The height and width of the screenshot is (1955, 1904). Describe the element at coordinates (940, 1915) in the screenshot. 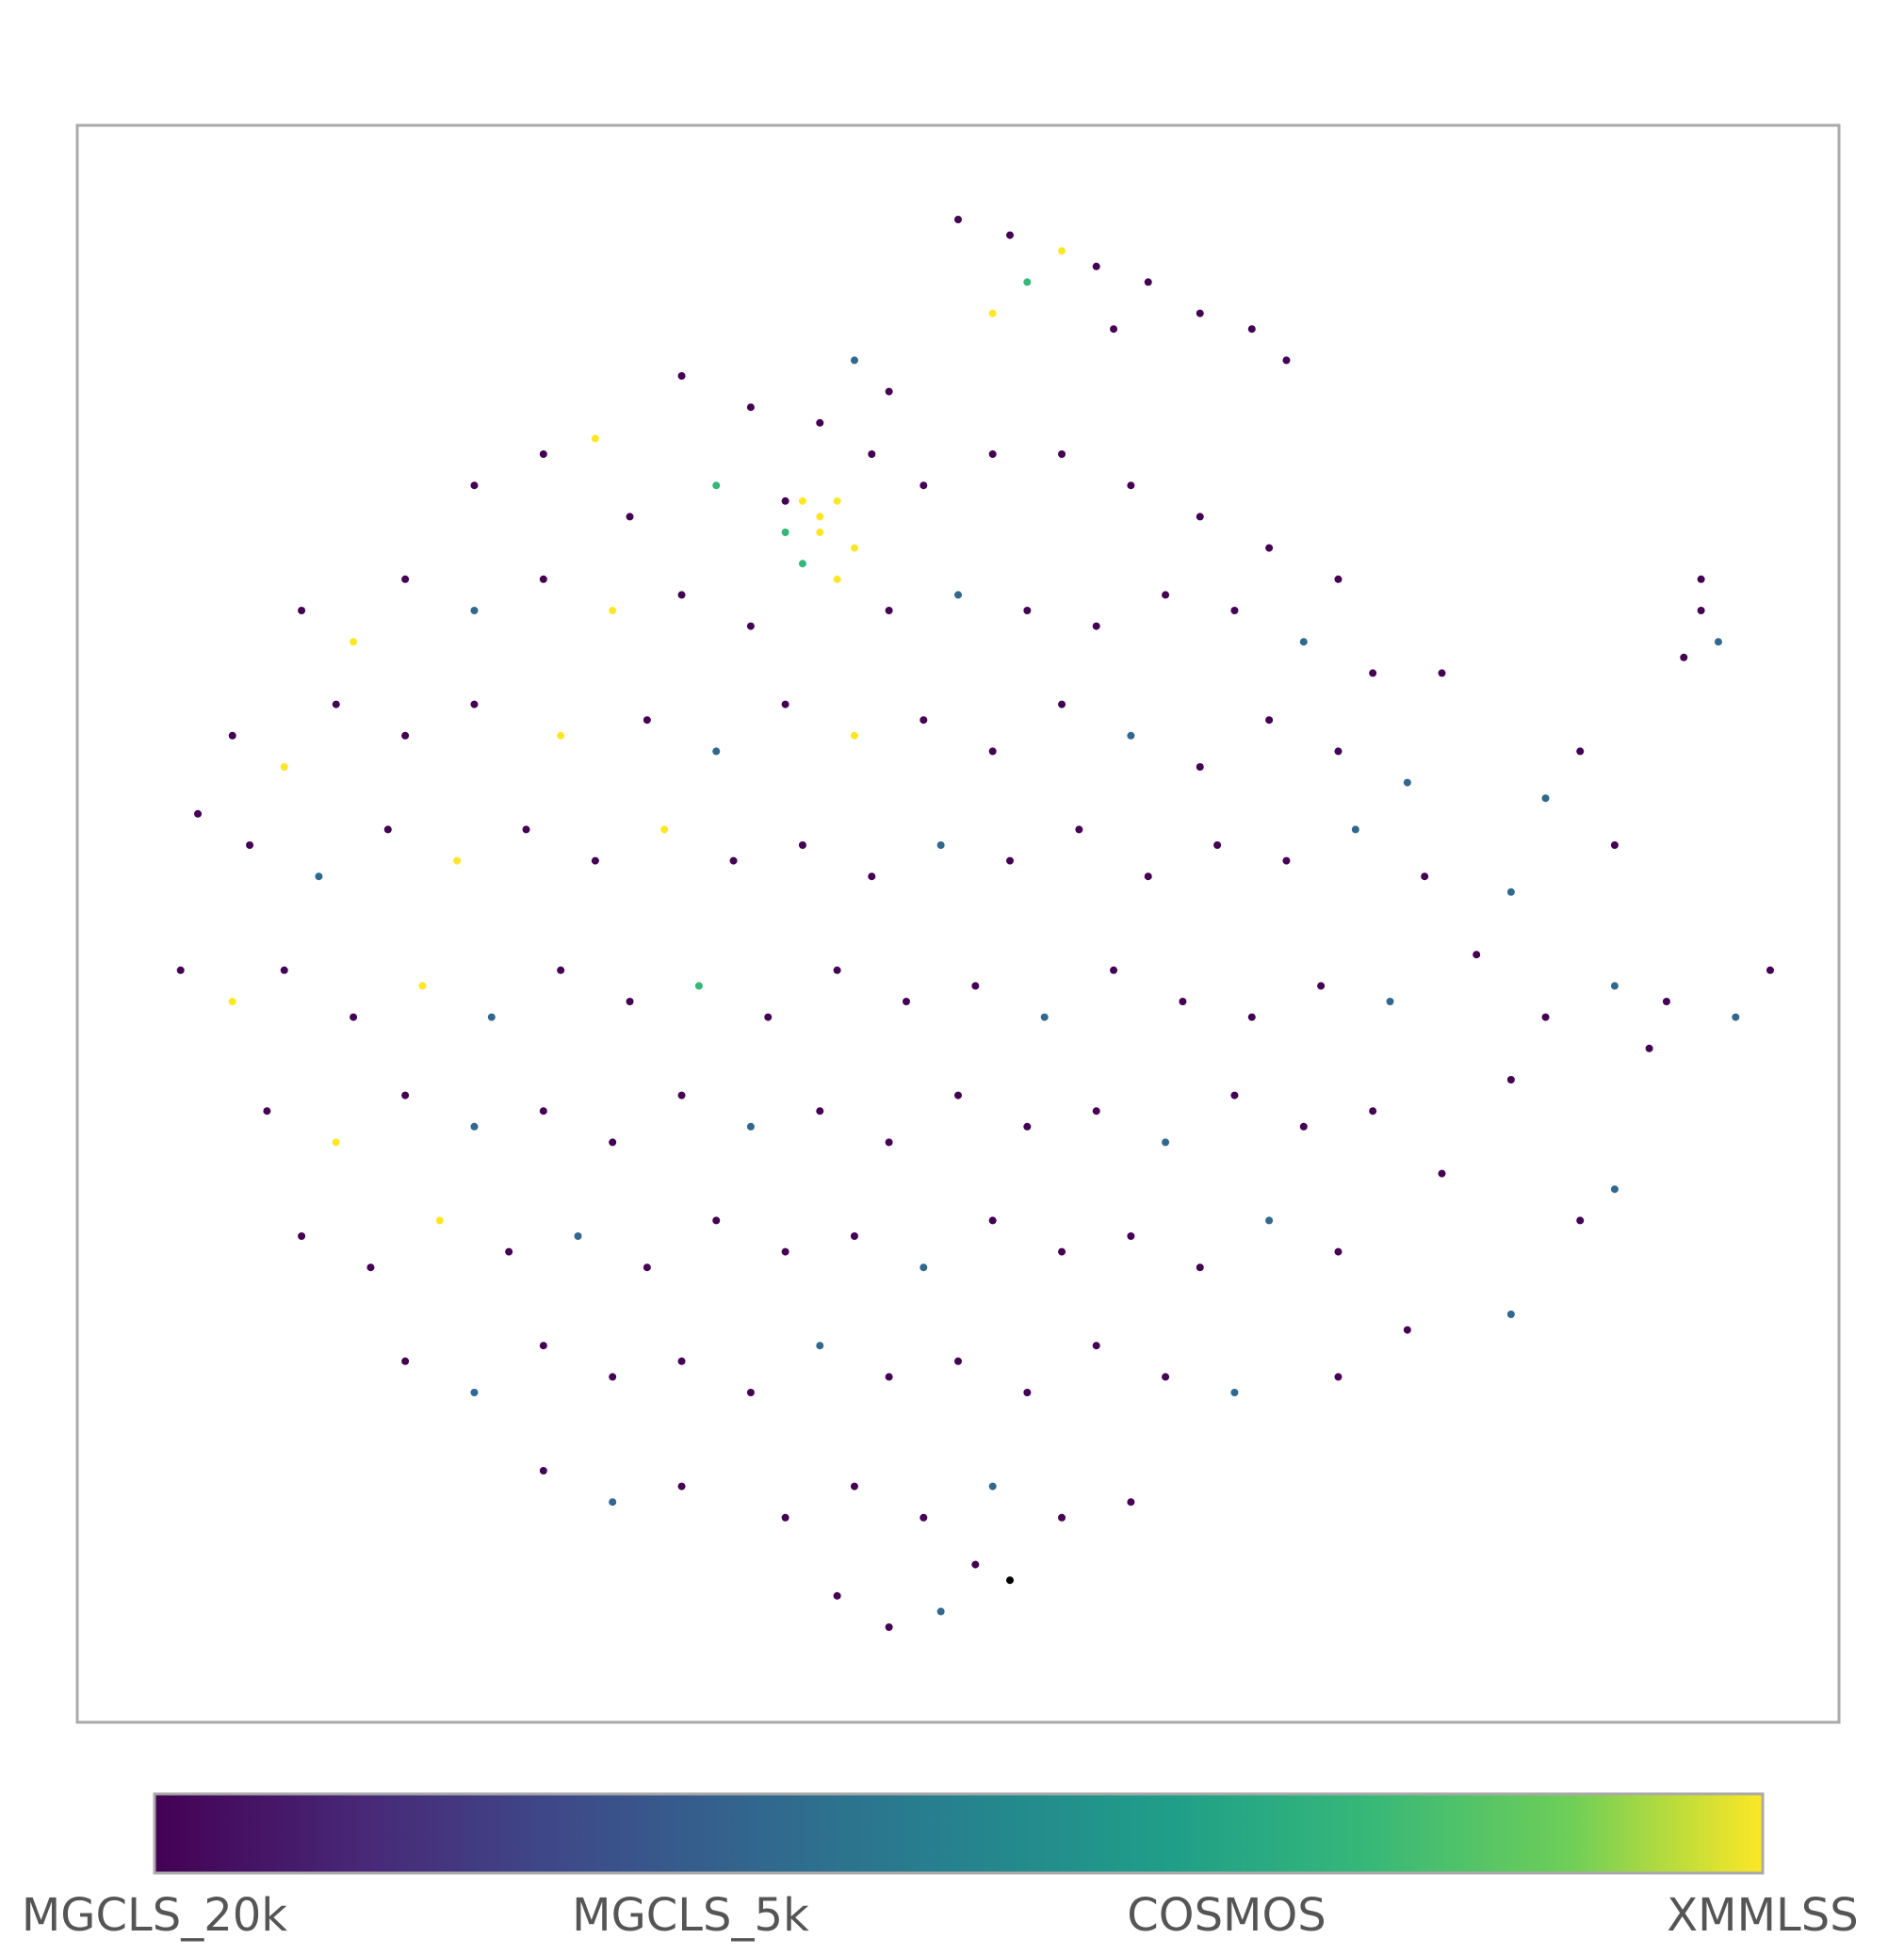

I see `colorbar-labels: MGCLS_20k MGCLS_5k COSMOS XMMLSS` at that location.